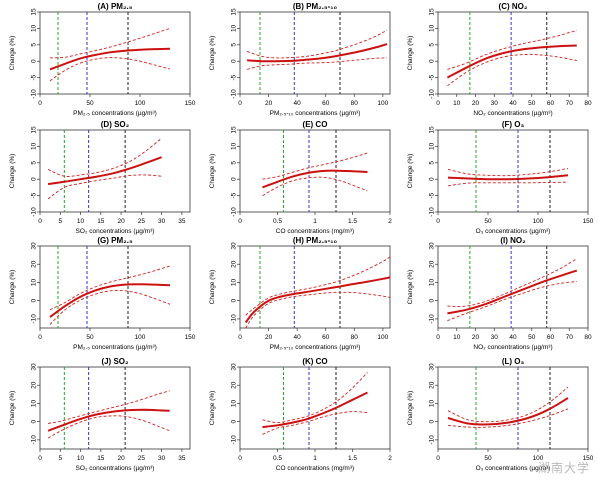 The image size is (598, 480). I want to click on x-axis-label: SO₂ concentrations (µg/m³), so click(115, 231).